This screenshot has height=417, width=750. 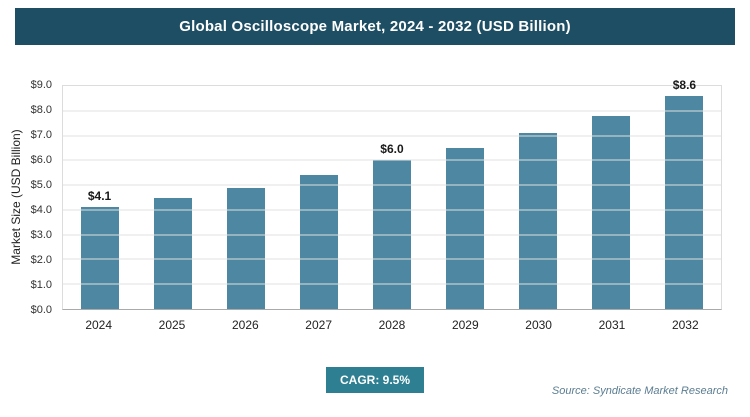 What do you see at coordinates (392, 149) in the screenshot?
I see `bar-value-label: $6.0` at bounding box center [392, 149].